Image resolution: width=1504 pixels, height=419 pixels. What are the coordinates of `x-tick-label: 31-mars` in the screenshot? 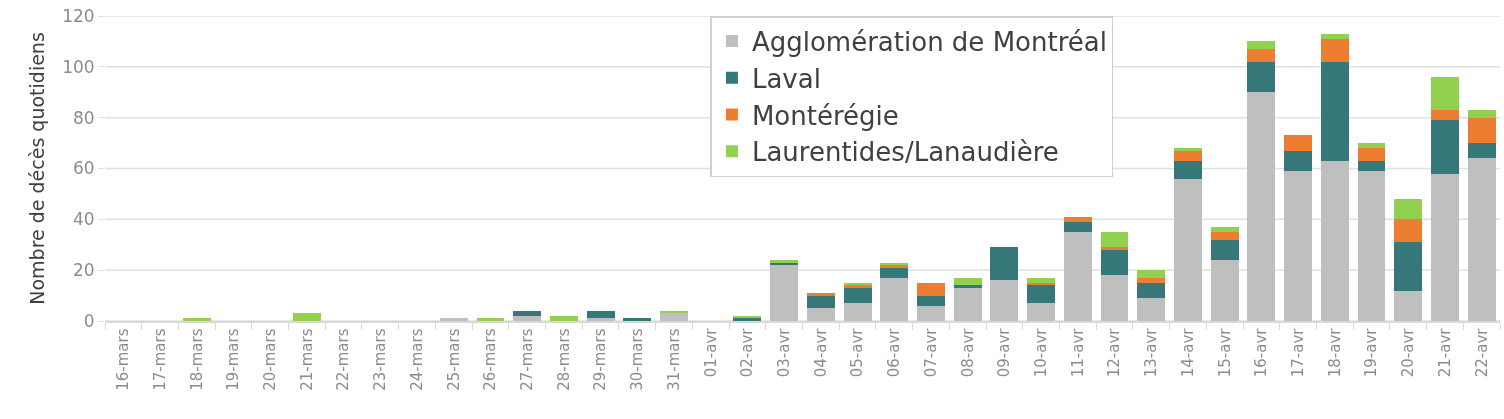 It's located at (673, 359).